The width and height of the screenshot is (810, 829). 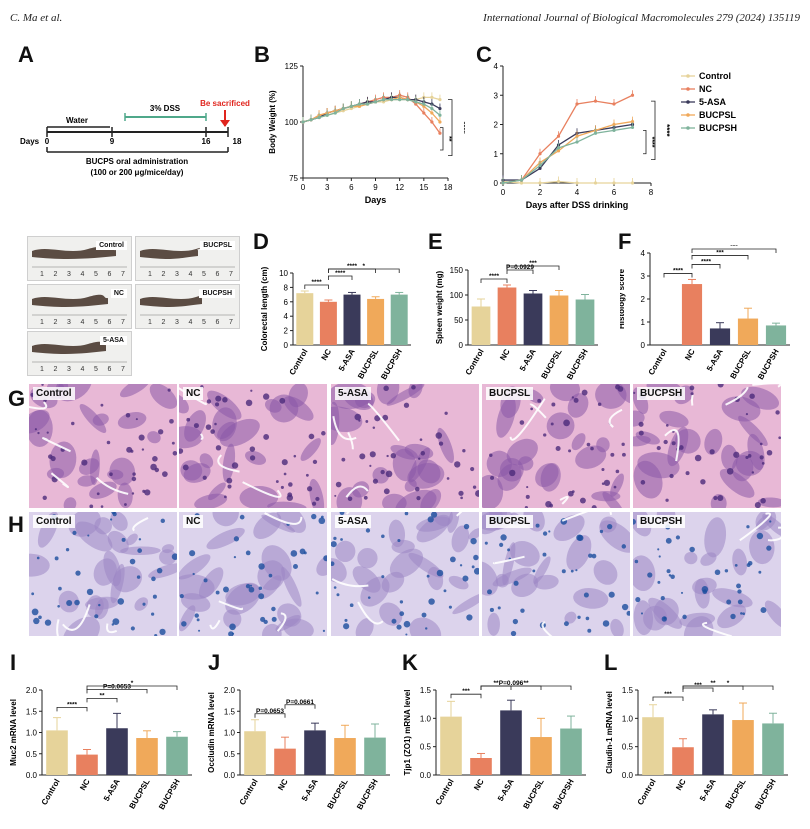 What do you see at coordinates (14, 732) in the screenshot?
I see `y-axis-label: Muc2 mRNA level` at bounding box center [14, 732].